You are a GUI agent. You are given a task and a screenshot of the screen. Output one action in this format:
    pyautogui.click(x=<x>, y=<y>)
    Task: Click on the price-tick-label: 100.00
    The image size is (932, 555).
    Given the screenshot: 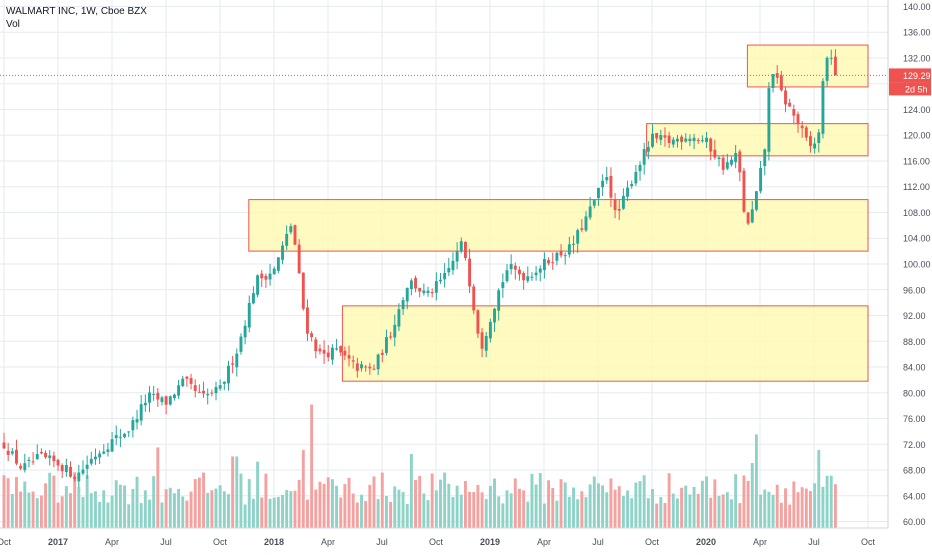 What is the action you would take?
    pyautogui.click(x=917, y=265)
    